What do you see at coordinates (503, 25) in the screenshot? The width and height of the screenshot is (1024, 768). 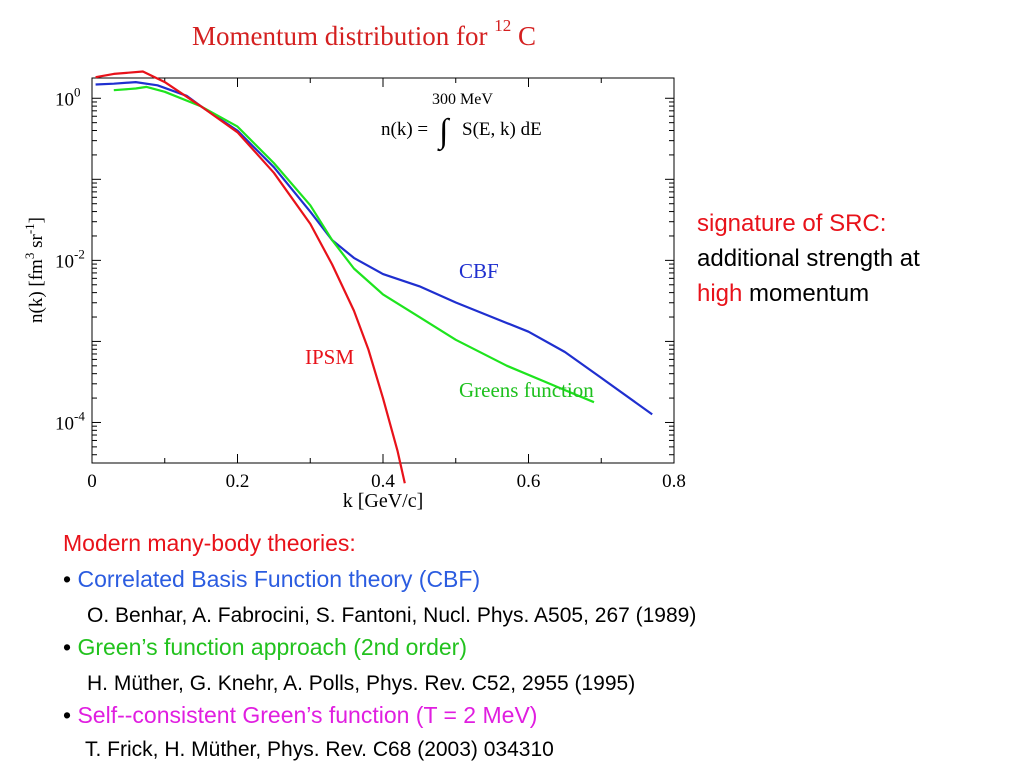 I see `chart-title-superscript: 12` at bounding box center [503, 25].